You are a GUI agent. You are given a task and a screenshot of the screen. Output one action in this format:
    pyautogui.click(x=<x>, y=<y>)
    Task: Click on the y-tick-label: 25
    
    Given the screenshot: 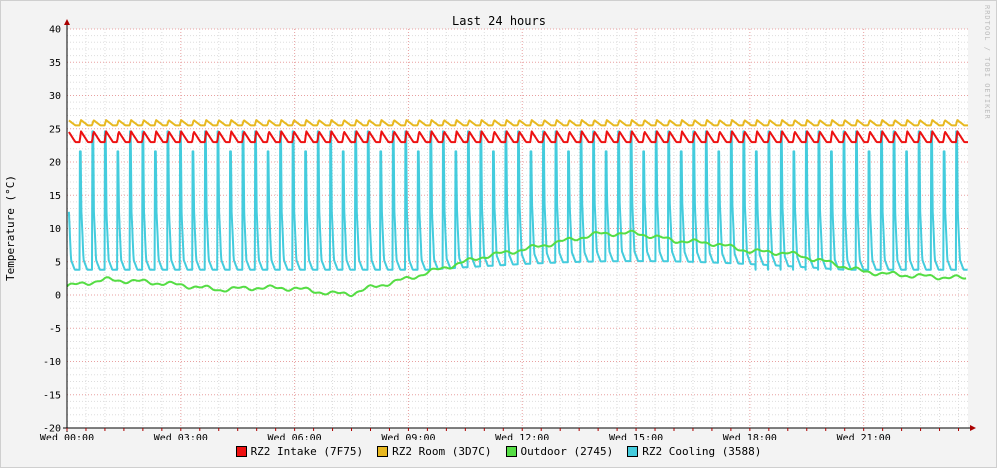 What is the action you would take?
    pyautogui.click(x=55, y=129)
    